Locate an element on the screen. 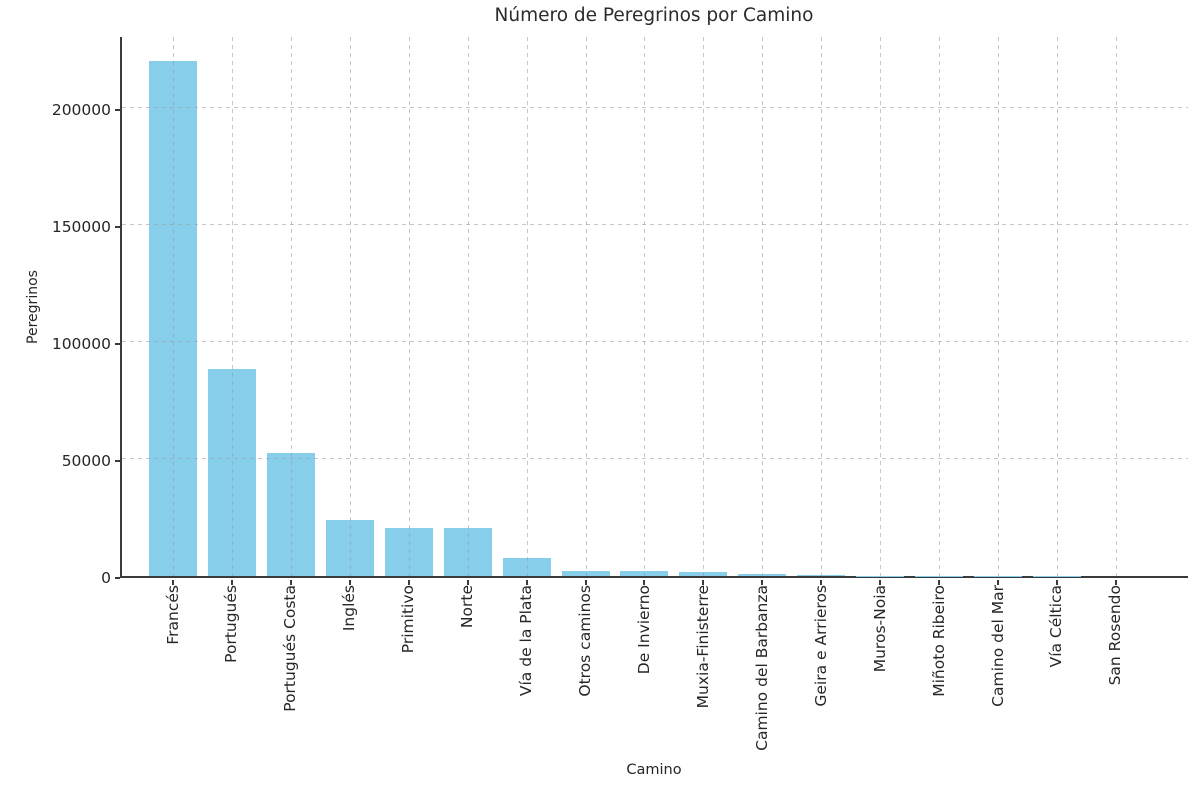  x-tick-label: Miñoto Ribeiro is located at coordinates (938, 641).